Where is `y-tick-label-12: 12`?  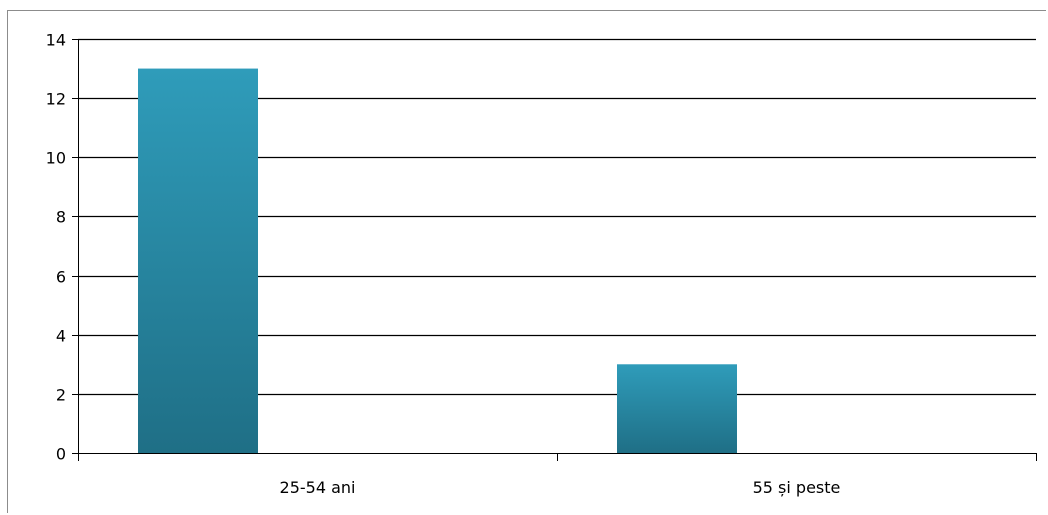 y-tick-label-12: 12 is located at coordinates (56, 99).